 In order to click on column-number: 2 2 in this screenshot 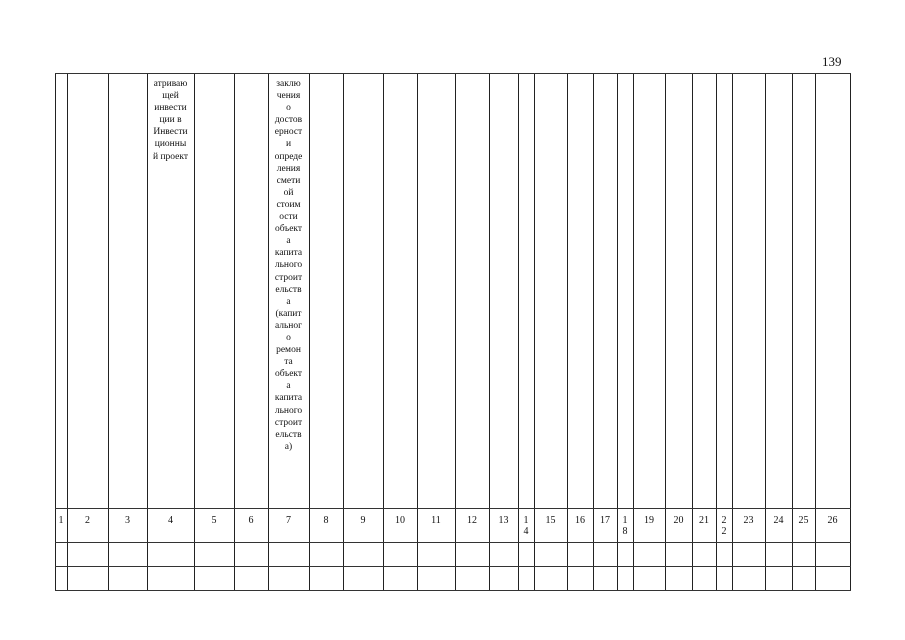, I will do `click(724, 526)`.